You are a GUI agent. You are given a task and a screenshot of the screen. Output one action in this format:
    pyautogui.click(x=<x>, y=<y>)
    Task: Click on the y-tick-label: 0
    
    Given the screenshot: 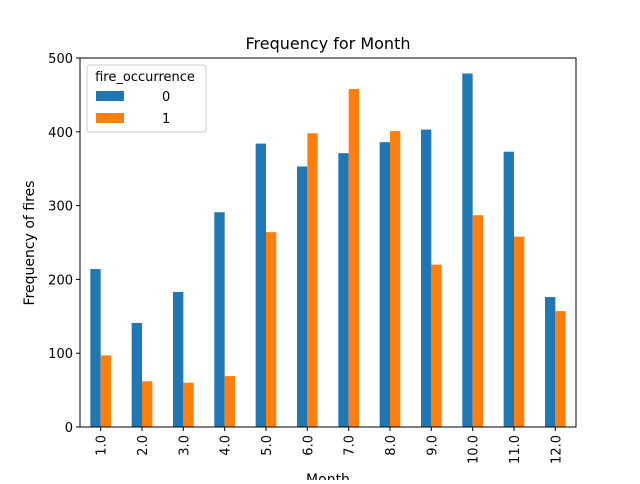 What is the action you would take?
    pyautogui.click(x=69, y=428)
    